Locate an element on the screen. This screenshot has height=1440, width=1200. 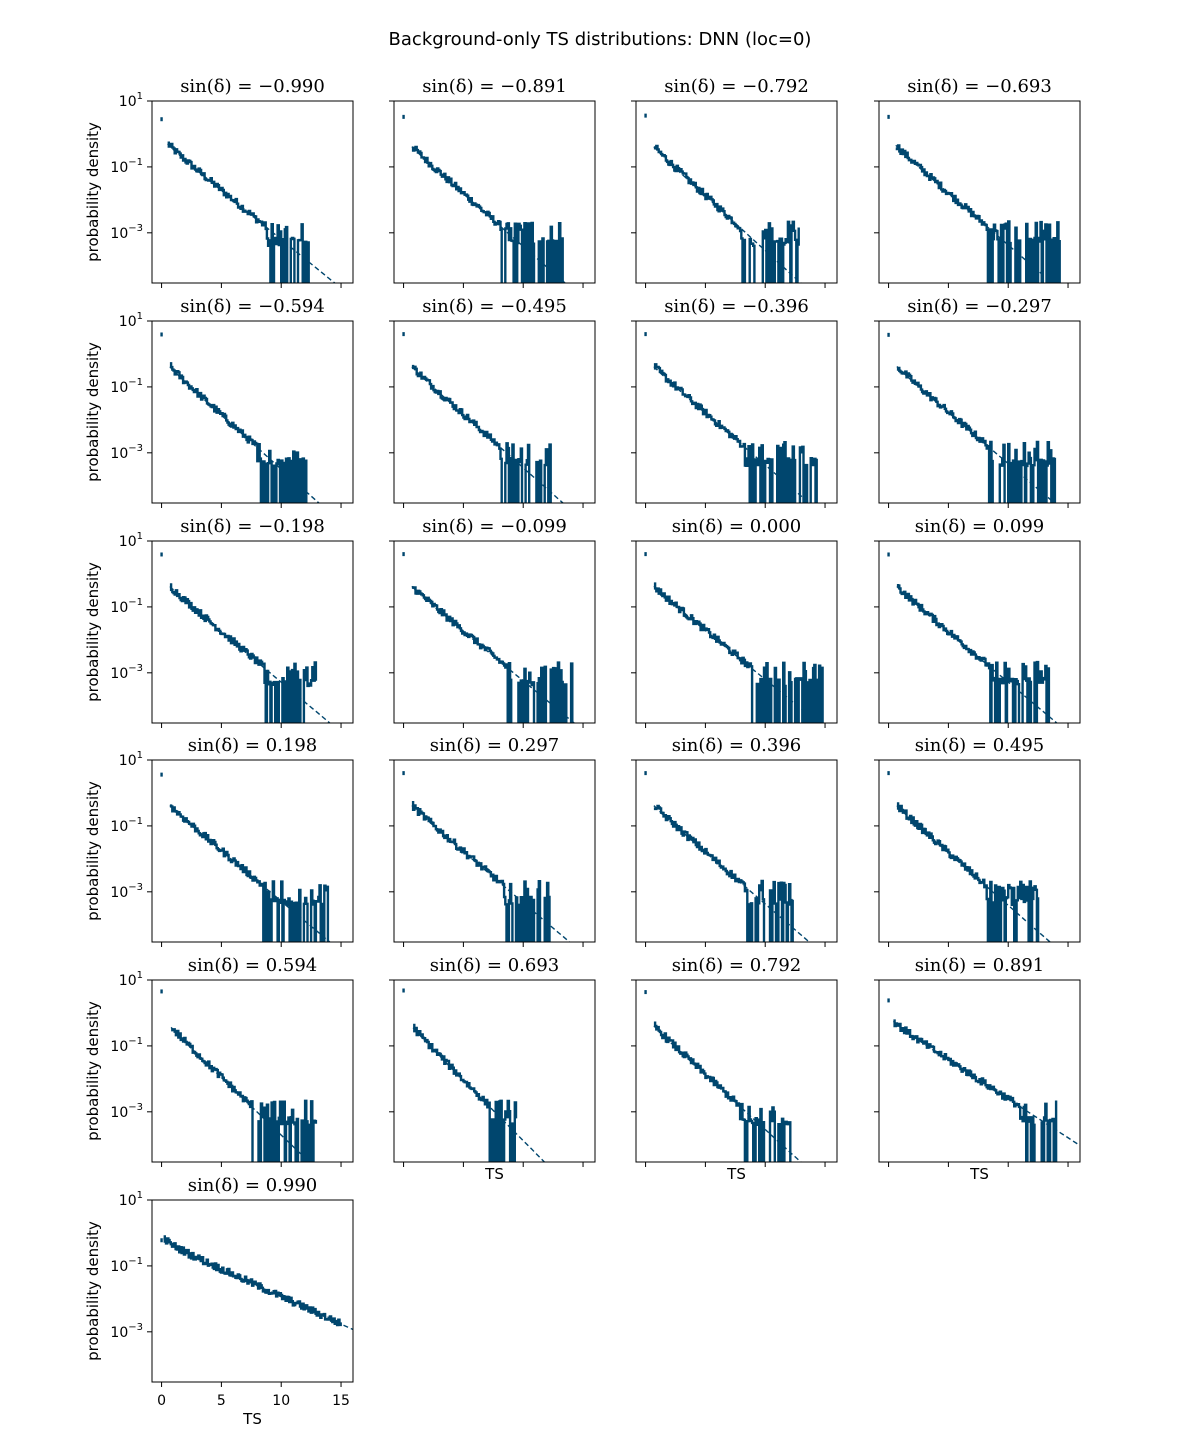
subplot-title: sin(δ) = −0.891 is located at coordinates (494, 86).